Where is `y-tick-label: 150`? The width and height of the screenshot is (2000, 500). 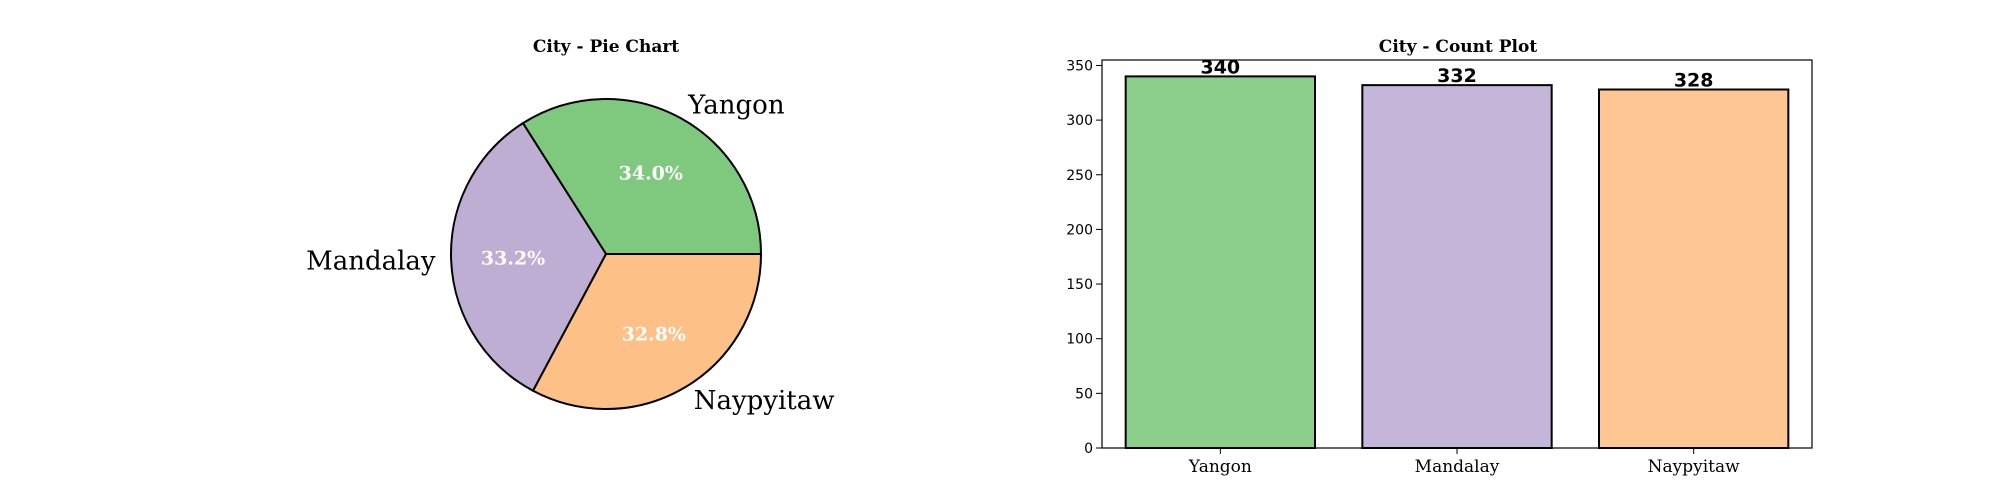 y-tick-label: 150 is located at coordinates (1079, 285).